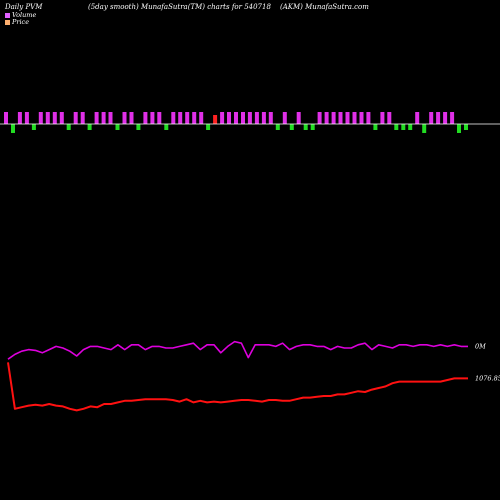 This screenshot has height=500, width=500. I want to click on legend-item-price: Price, so click(17, 22).